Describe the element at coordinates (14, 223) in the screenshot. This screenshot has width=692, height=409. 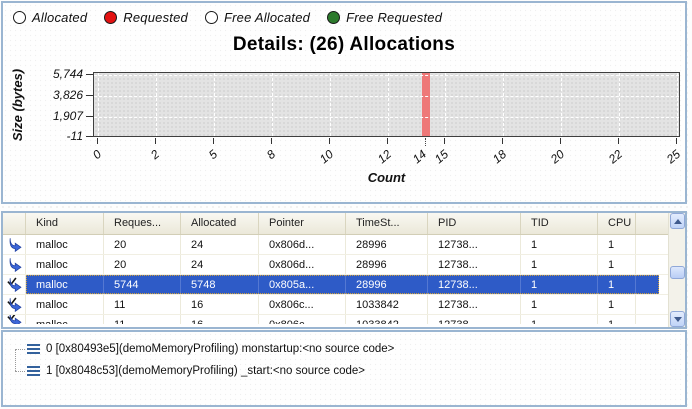
I see `header-icon-column` at that location.